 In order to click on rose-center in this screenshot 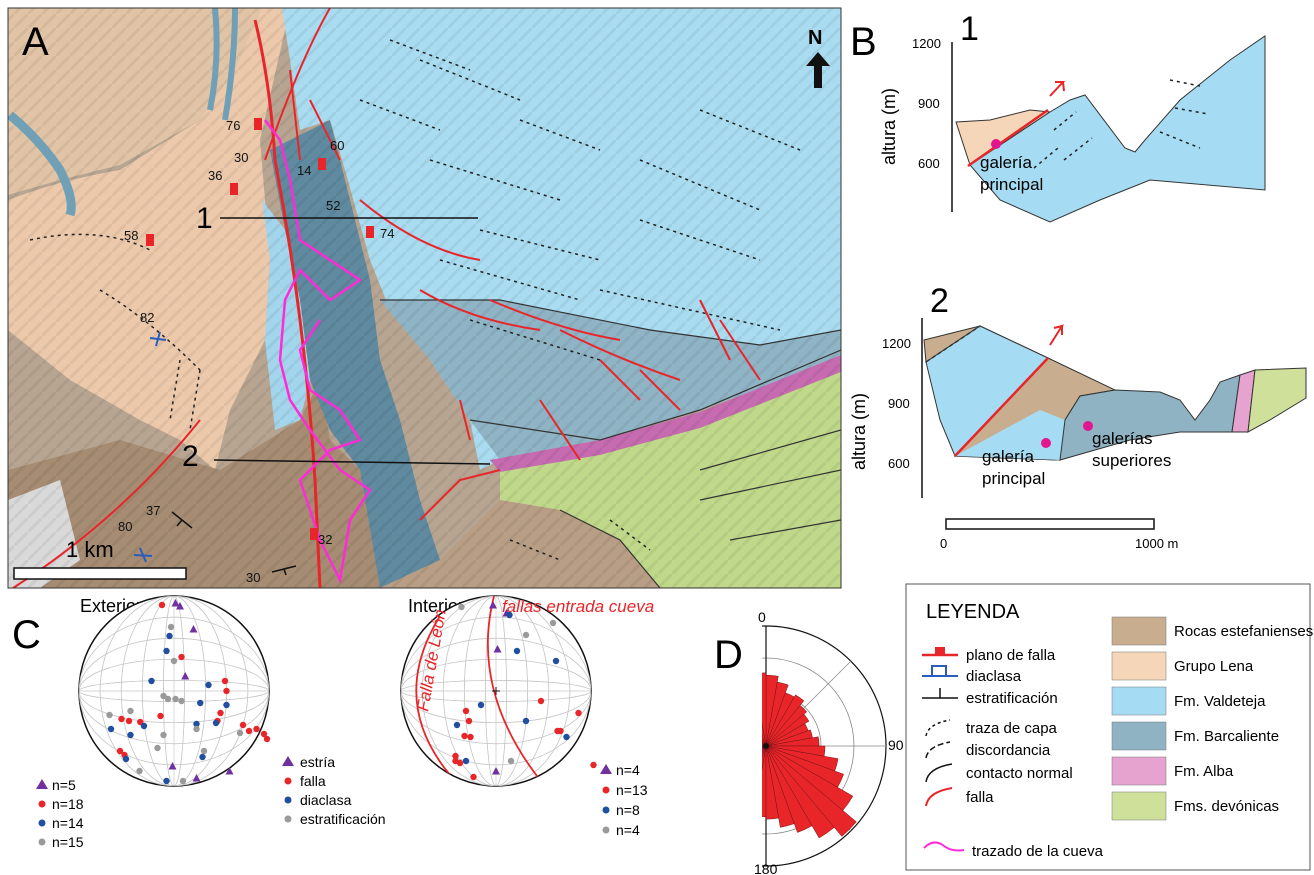, I will do `click(766, 746)`.